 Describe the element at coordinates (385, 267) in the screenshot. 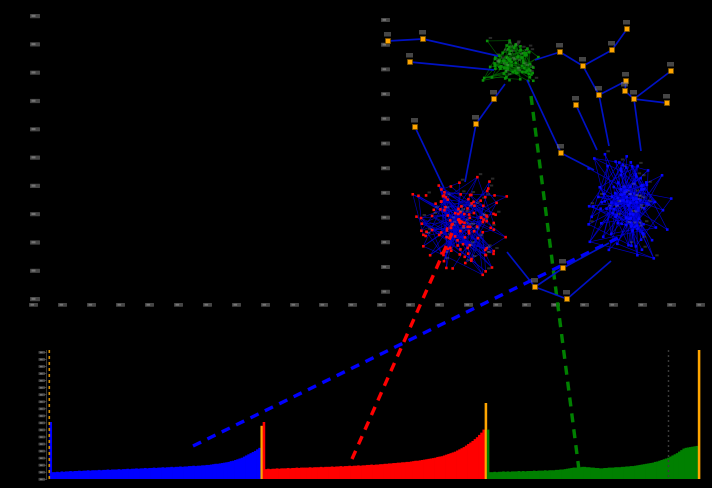

I see `network-y-tick-label` at that location.